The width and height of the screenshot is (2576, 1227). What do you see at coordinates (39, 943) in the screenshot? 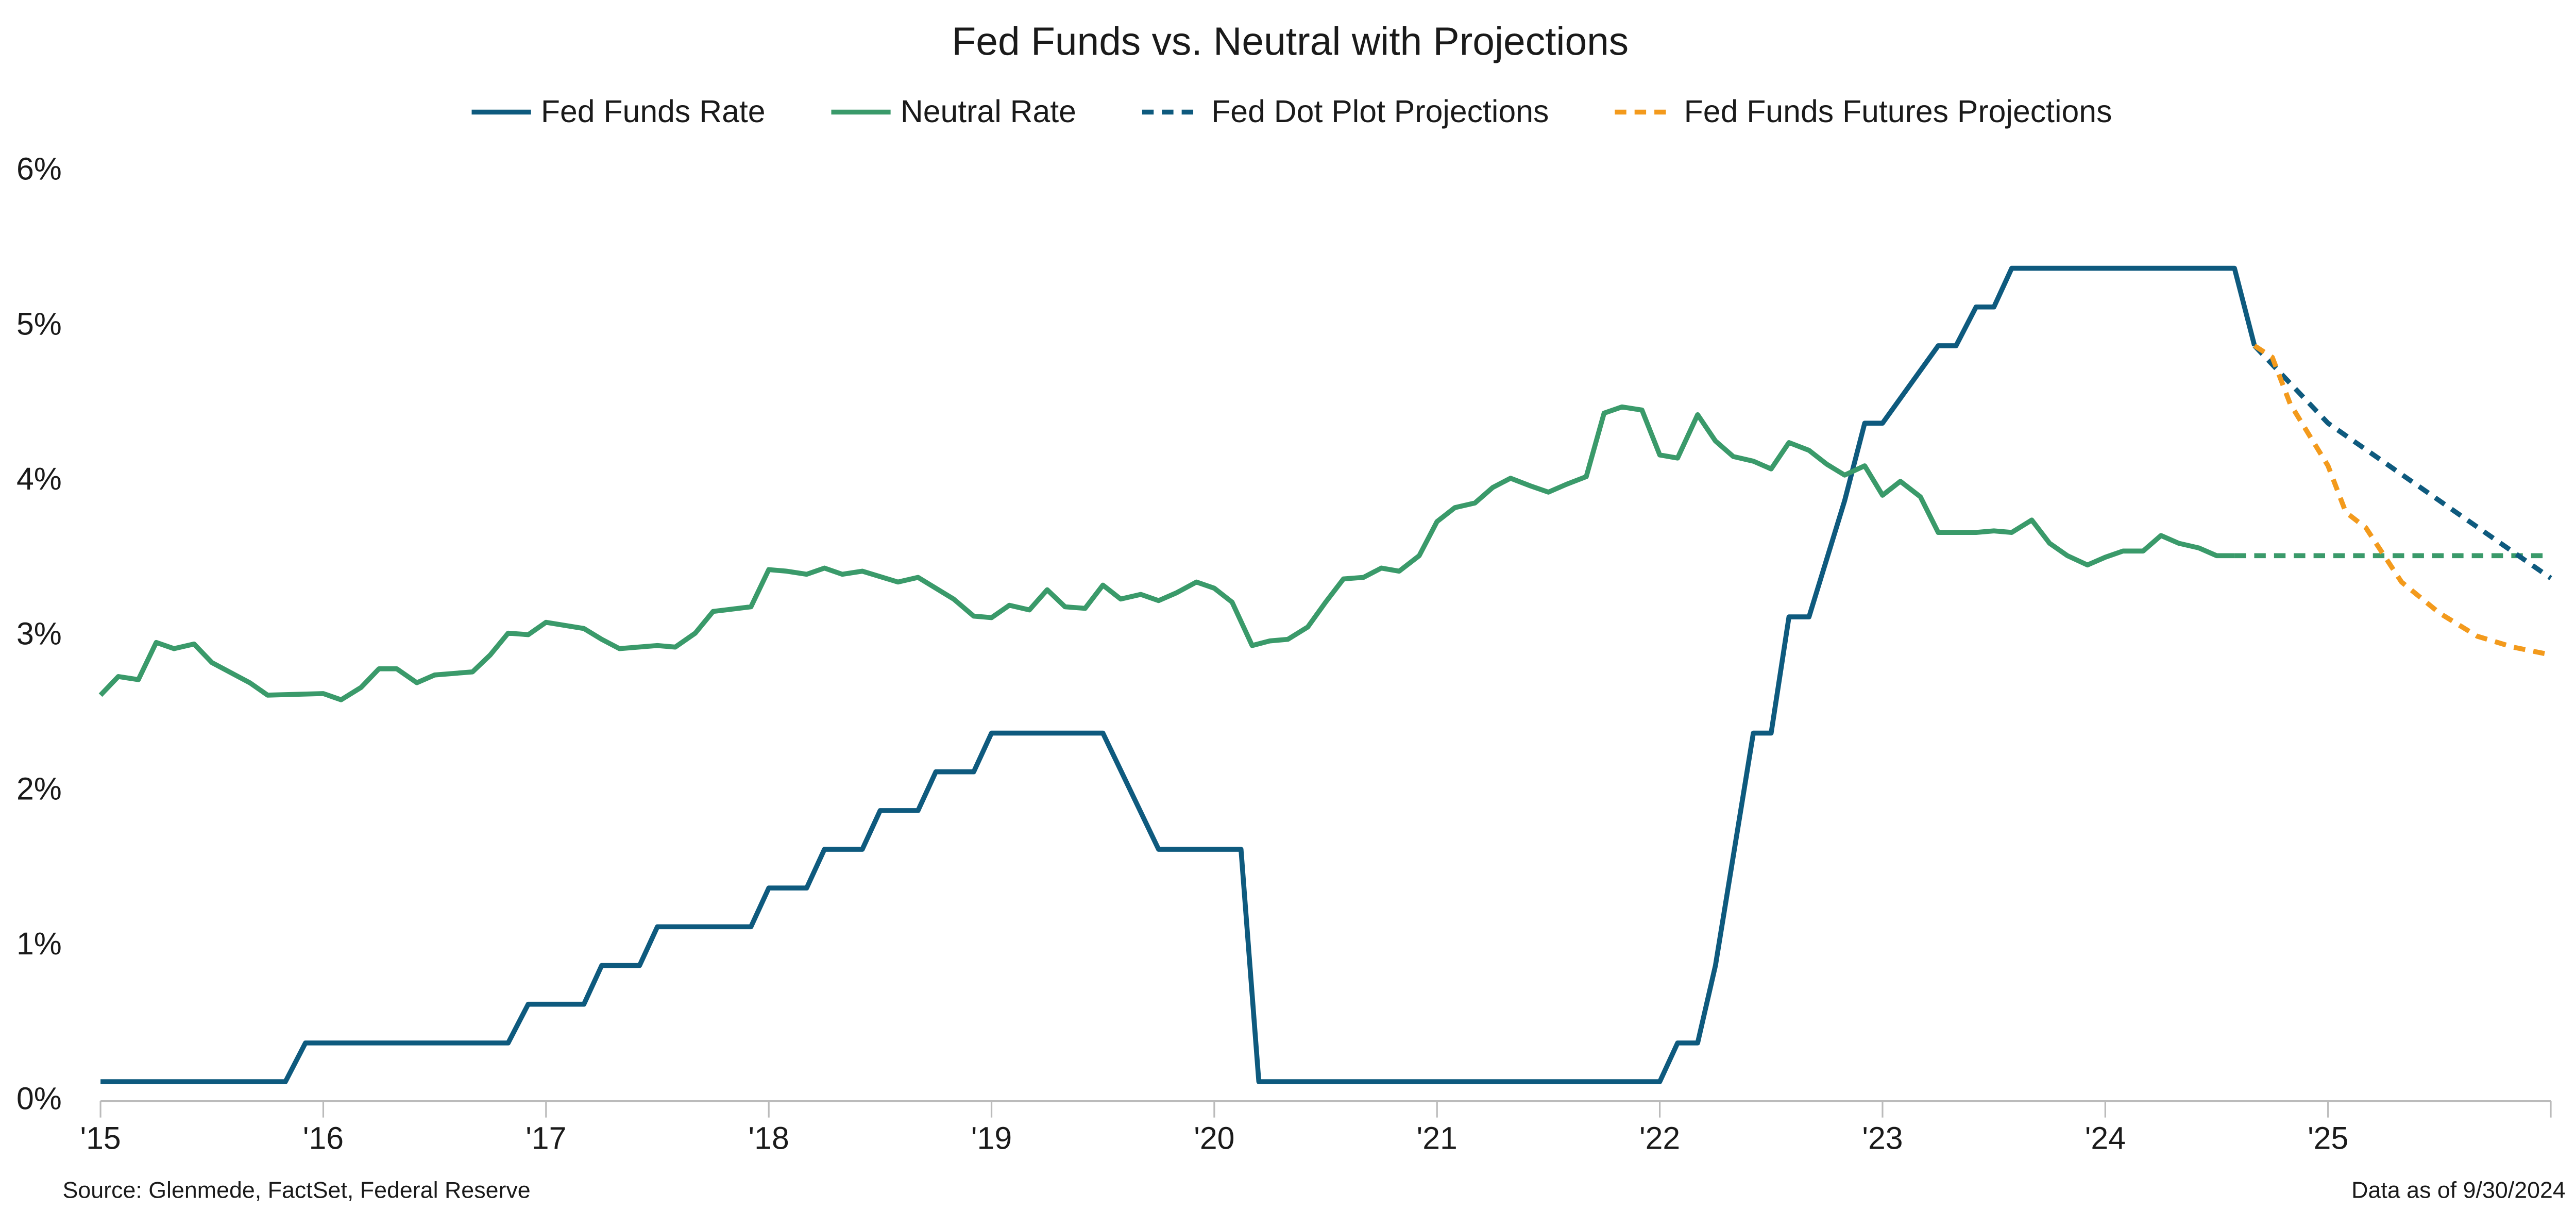
I see `y-tick-label: 1%` at bounding box center [39, 943].